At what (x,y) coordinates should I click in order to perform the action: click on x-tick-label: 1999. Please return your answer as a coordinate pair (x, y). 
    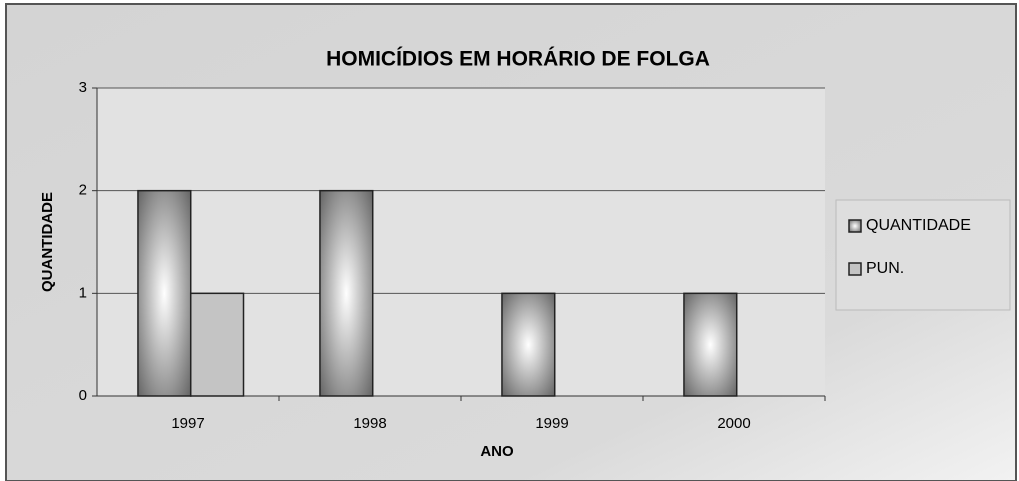
    Looking at the image, I should click on (551, 423).